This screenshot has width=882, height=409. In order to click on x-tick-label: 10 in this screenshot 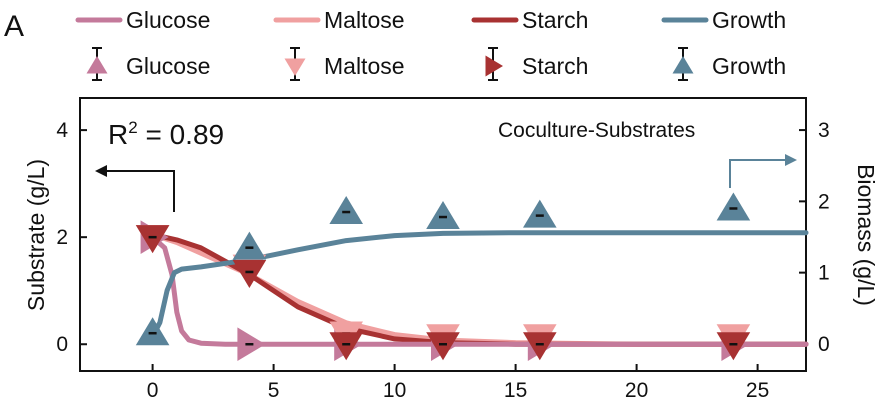, I will do `click(394, 390)`.